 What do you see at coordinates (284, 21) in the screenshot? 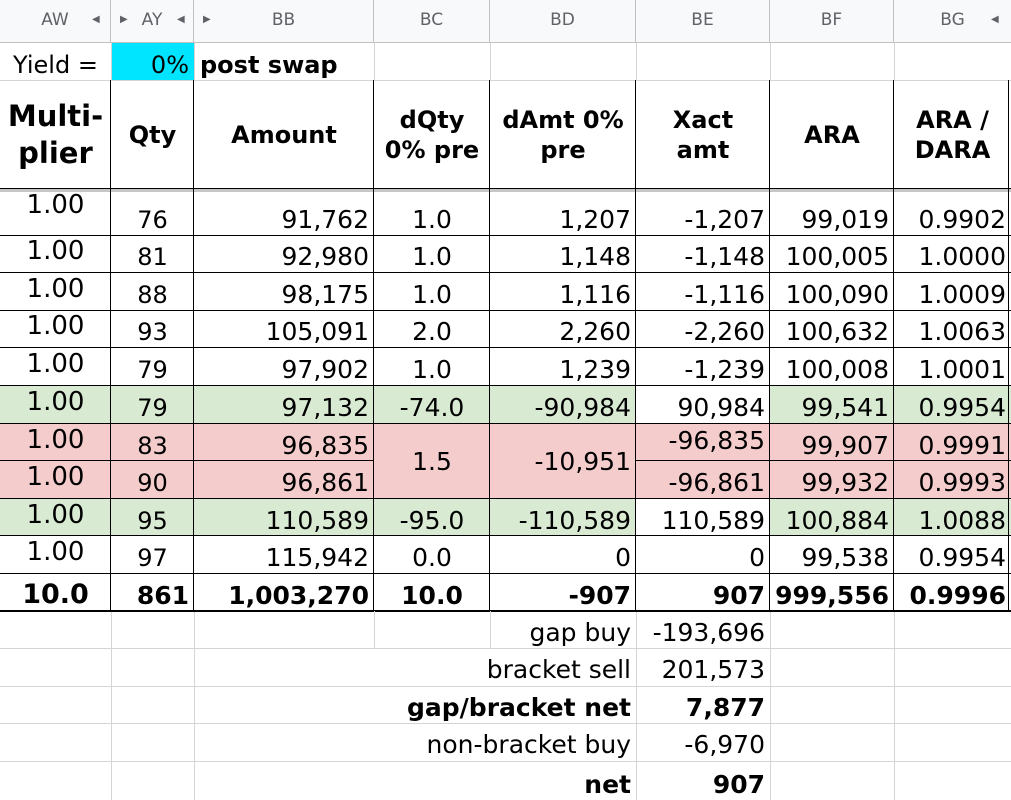
I see `column-header-bb: ▶ BB` at bounding box center [284, 21].